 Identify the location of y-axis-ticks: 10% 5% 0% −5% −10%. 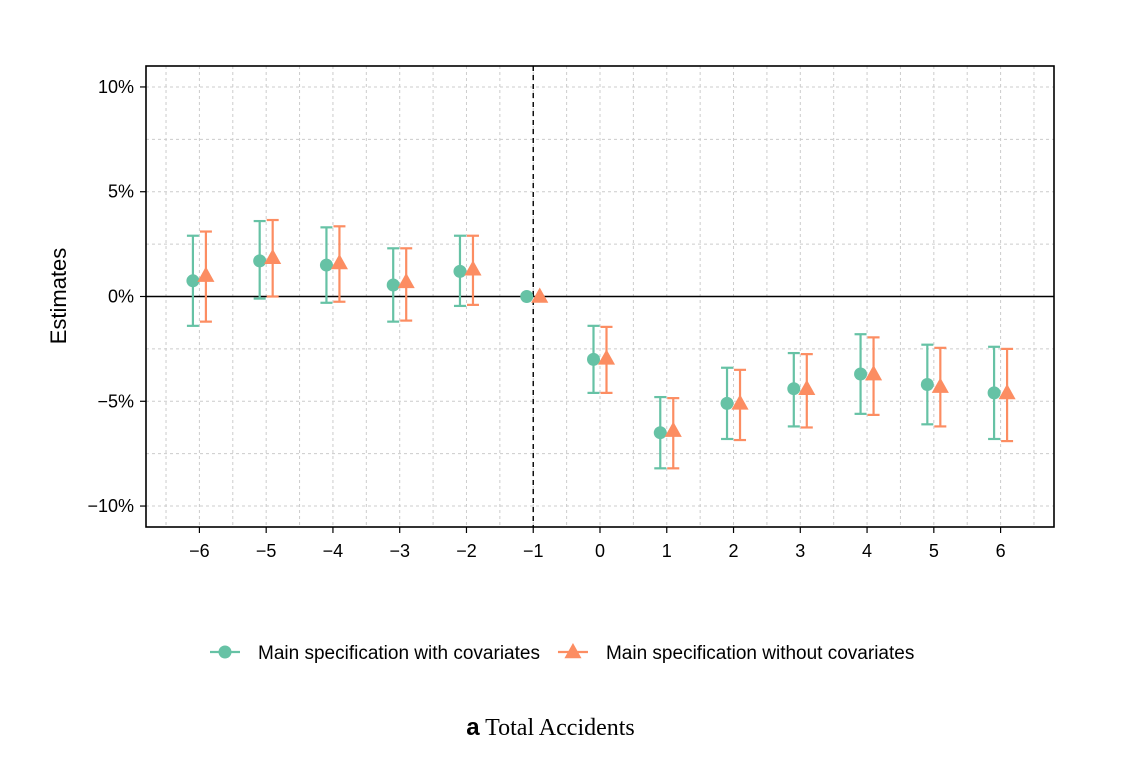
(116, 296).